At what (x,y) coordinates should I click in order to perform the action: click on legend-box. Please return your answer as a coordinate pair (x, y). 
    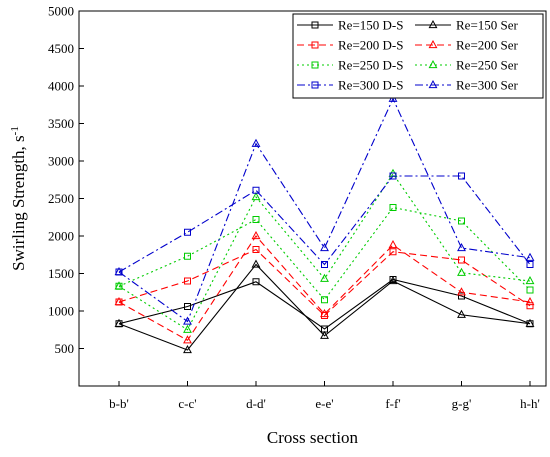
    Looking at the image, I should click on (418, 56).